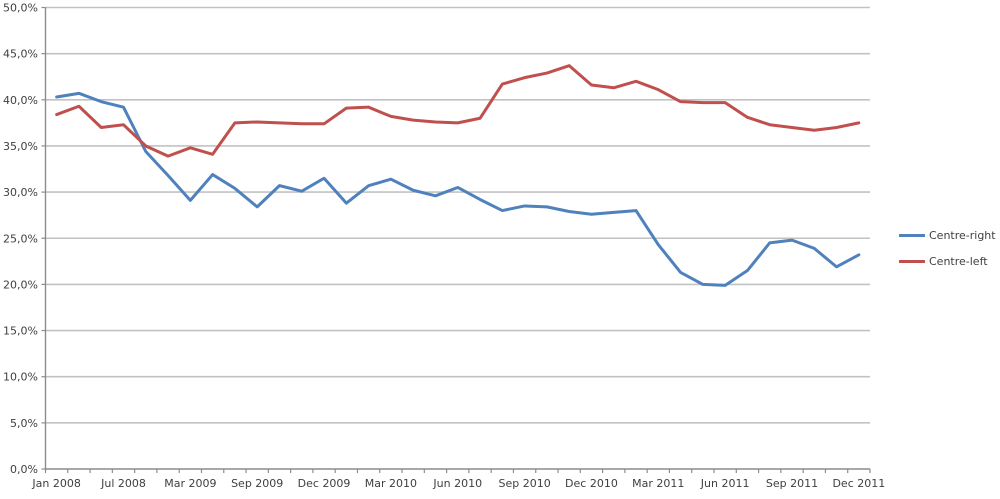 This screenshot has width=1000, height=499. I want to click on centre-right-line-swatch-icon, so click(912, 235).